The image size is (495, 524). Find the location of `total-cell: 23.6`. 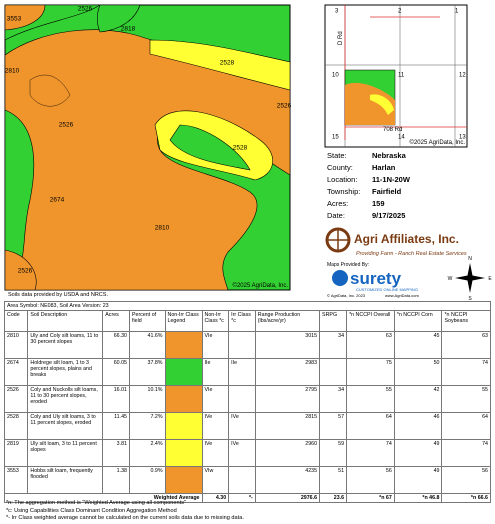

total-cell: 23.6 is located at coordinates (333, 498).